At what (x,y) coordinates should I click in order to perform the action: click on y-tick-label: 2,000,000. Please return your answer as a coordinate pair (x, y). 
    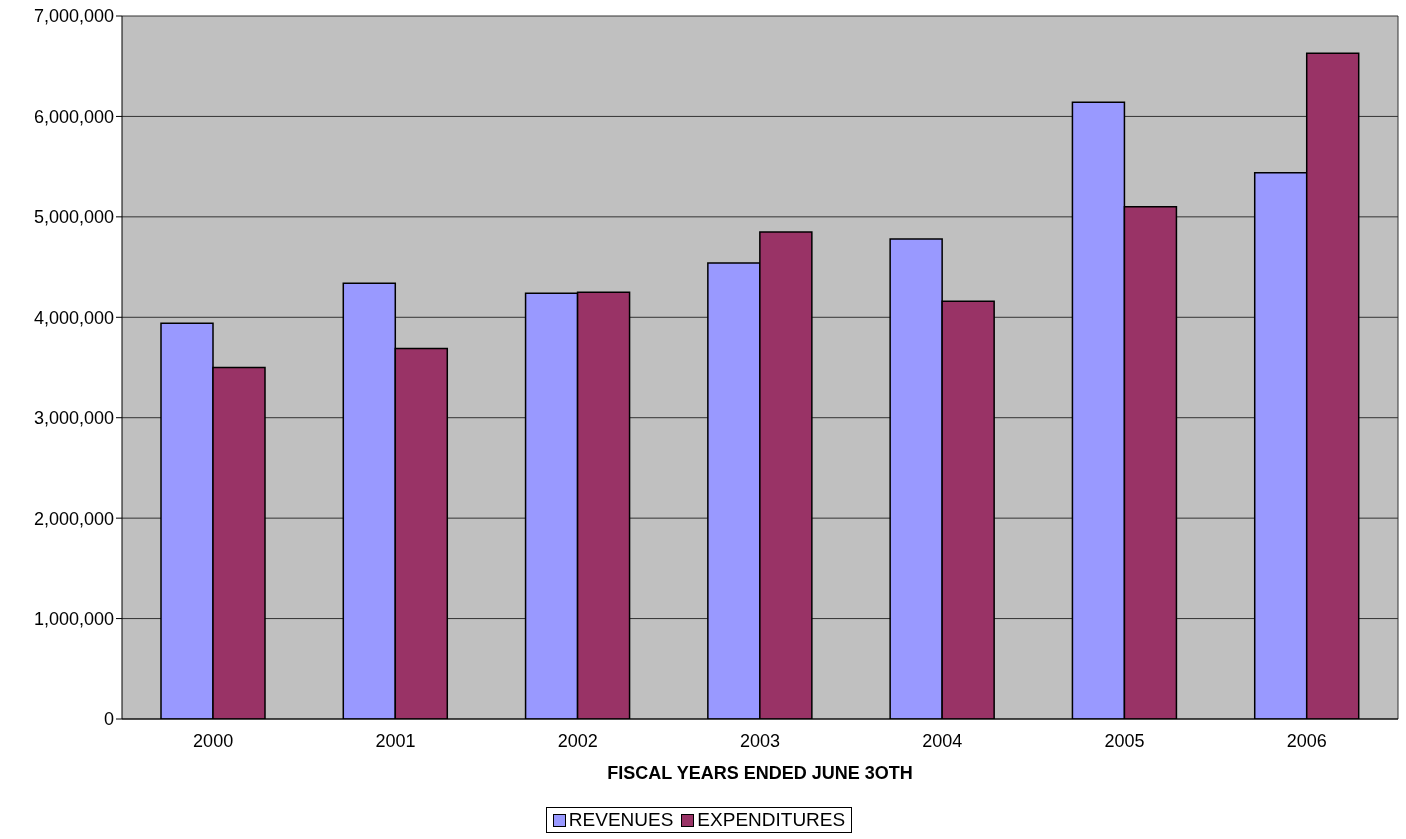
    Looking at the image, I should click on (73, 518).